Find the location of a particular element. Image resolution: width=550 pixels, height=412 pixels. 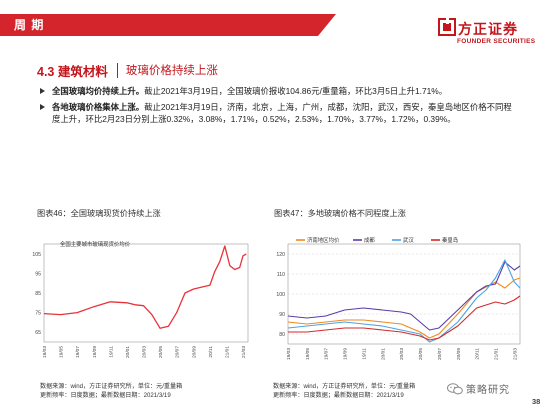

figure-47-title: 图表47：多地玻璃价格不同程度上涨 is located at coordinates (340, 213).